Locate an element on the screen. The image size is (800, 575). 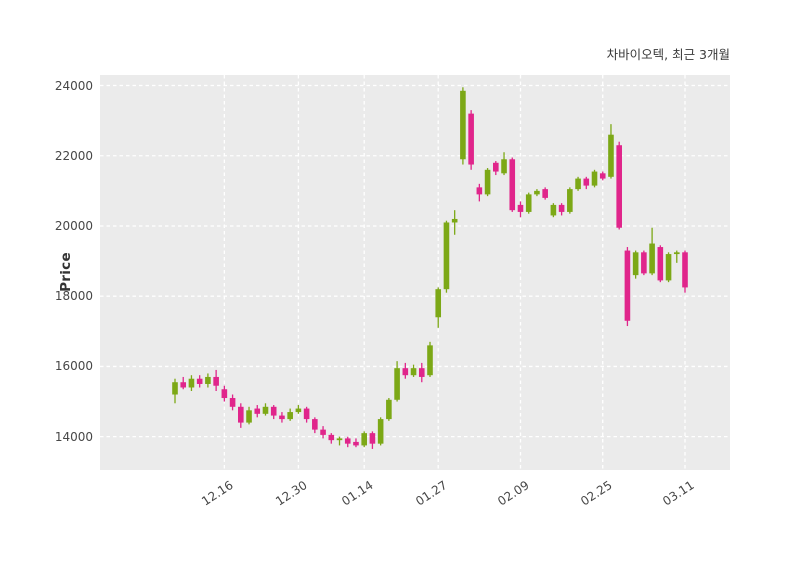
x-tick-label: 01.14 is located at coordinates (357, 493).